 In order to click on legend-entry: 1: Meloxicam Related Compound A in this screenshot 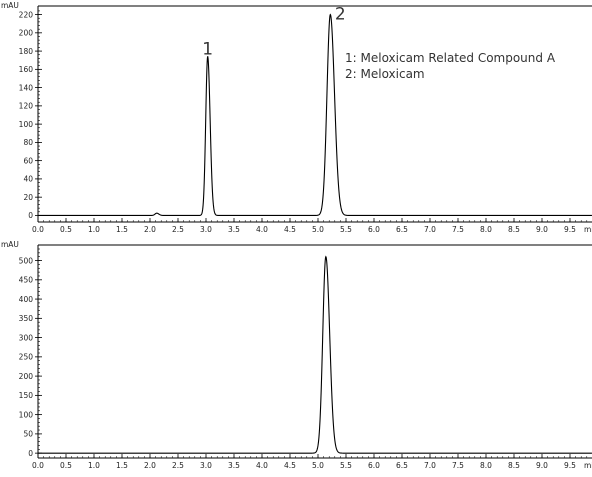, I will do `click(450, 58)`.